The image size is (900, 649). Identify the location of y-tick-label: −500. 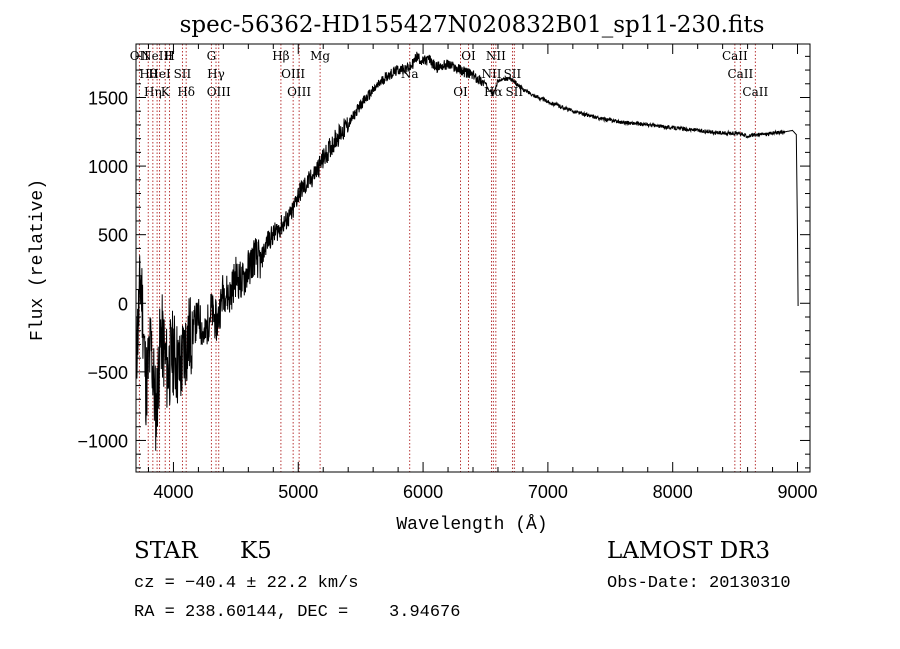
(107, 373).